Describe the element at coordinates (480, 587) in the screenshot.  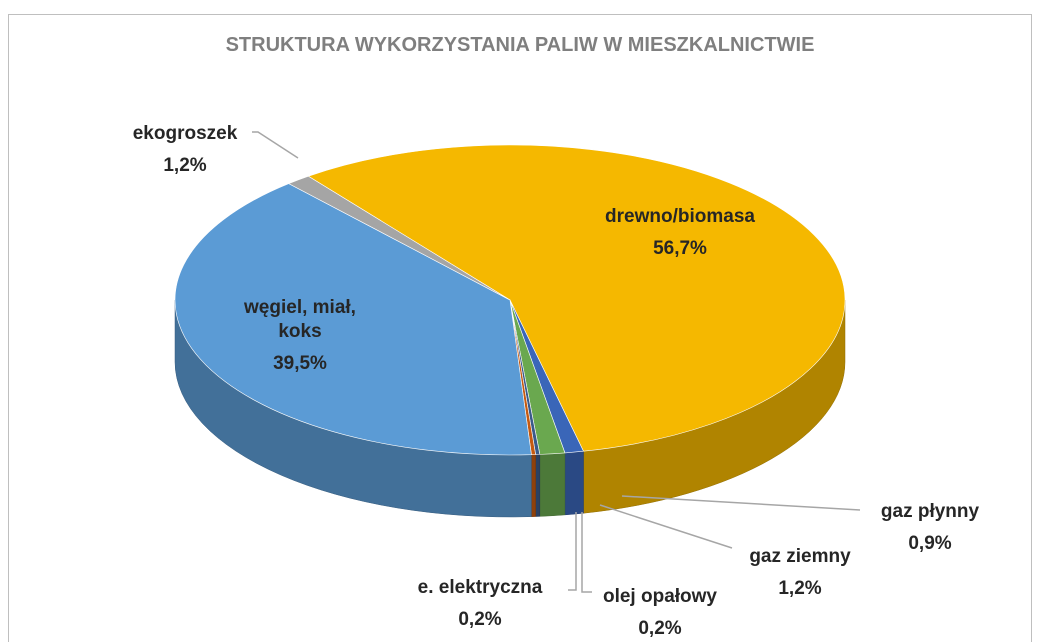
I see `slice-label: e. elektryczna` at that location.